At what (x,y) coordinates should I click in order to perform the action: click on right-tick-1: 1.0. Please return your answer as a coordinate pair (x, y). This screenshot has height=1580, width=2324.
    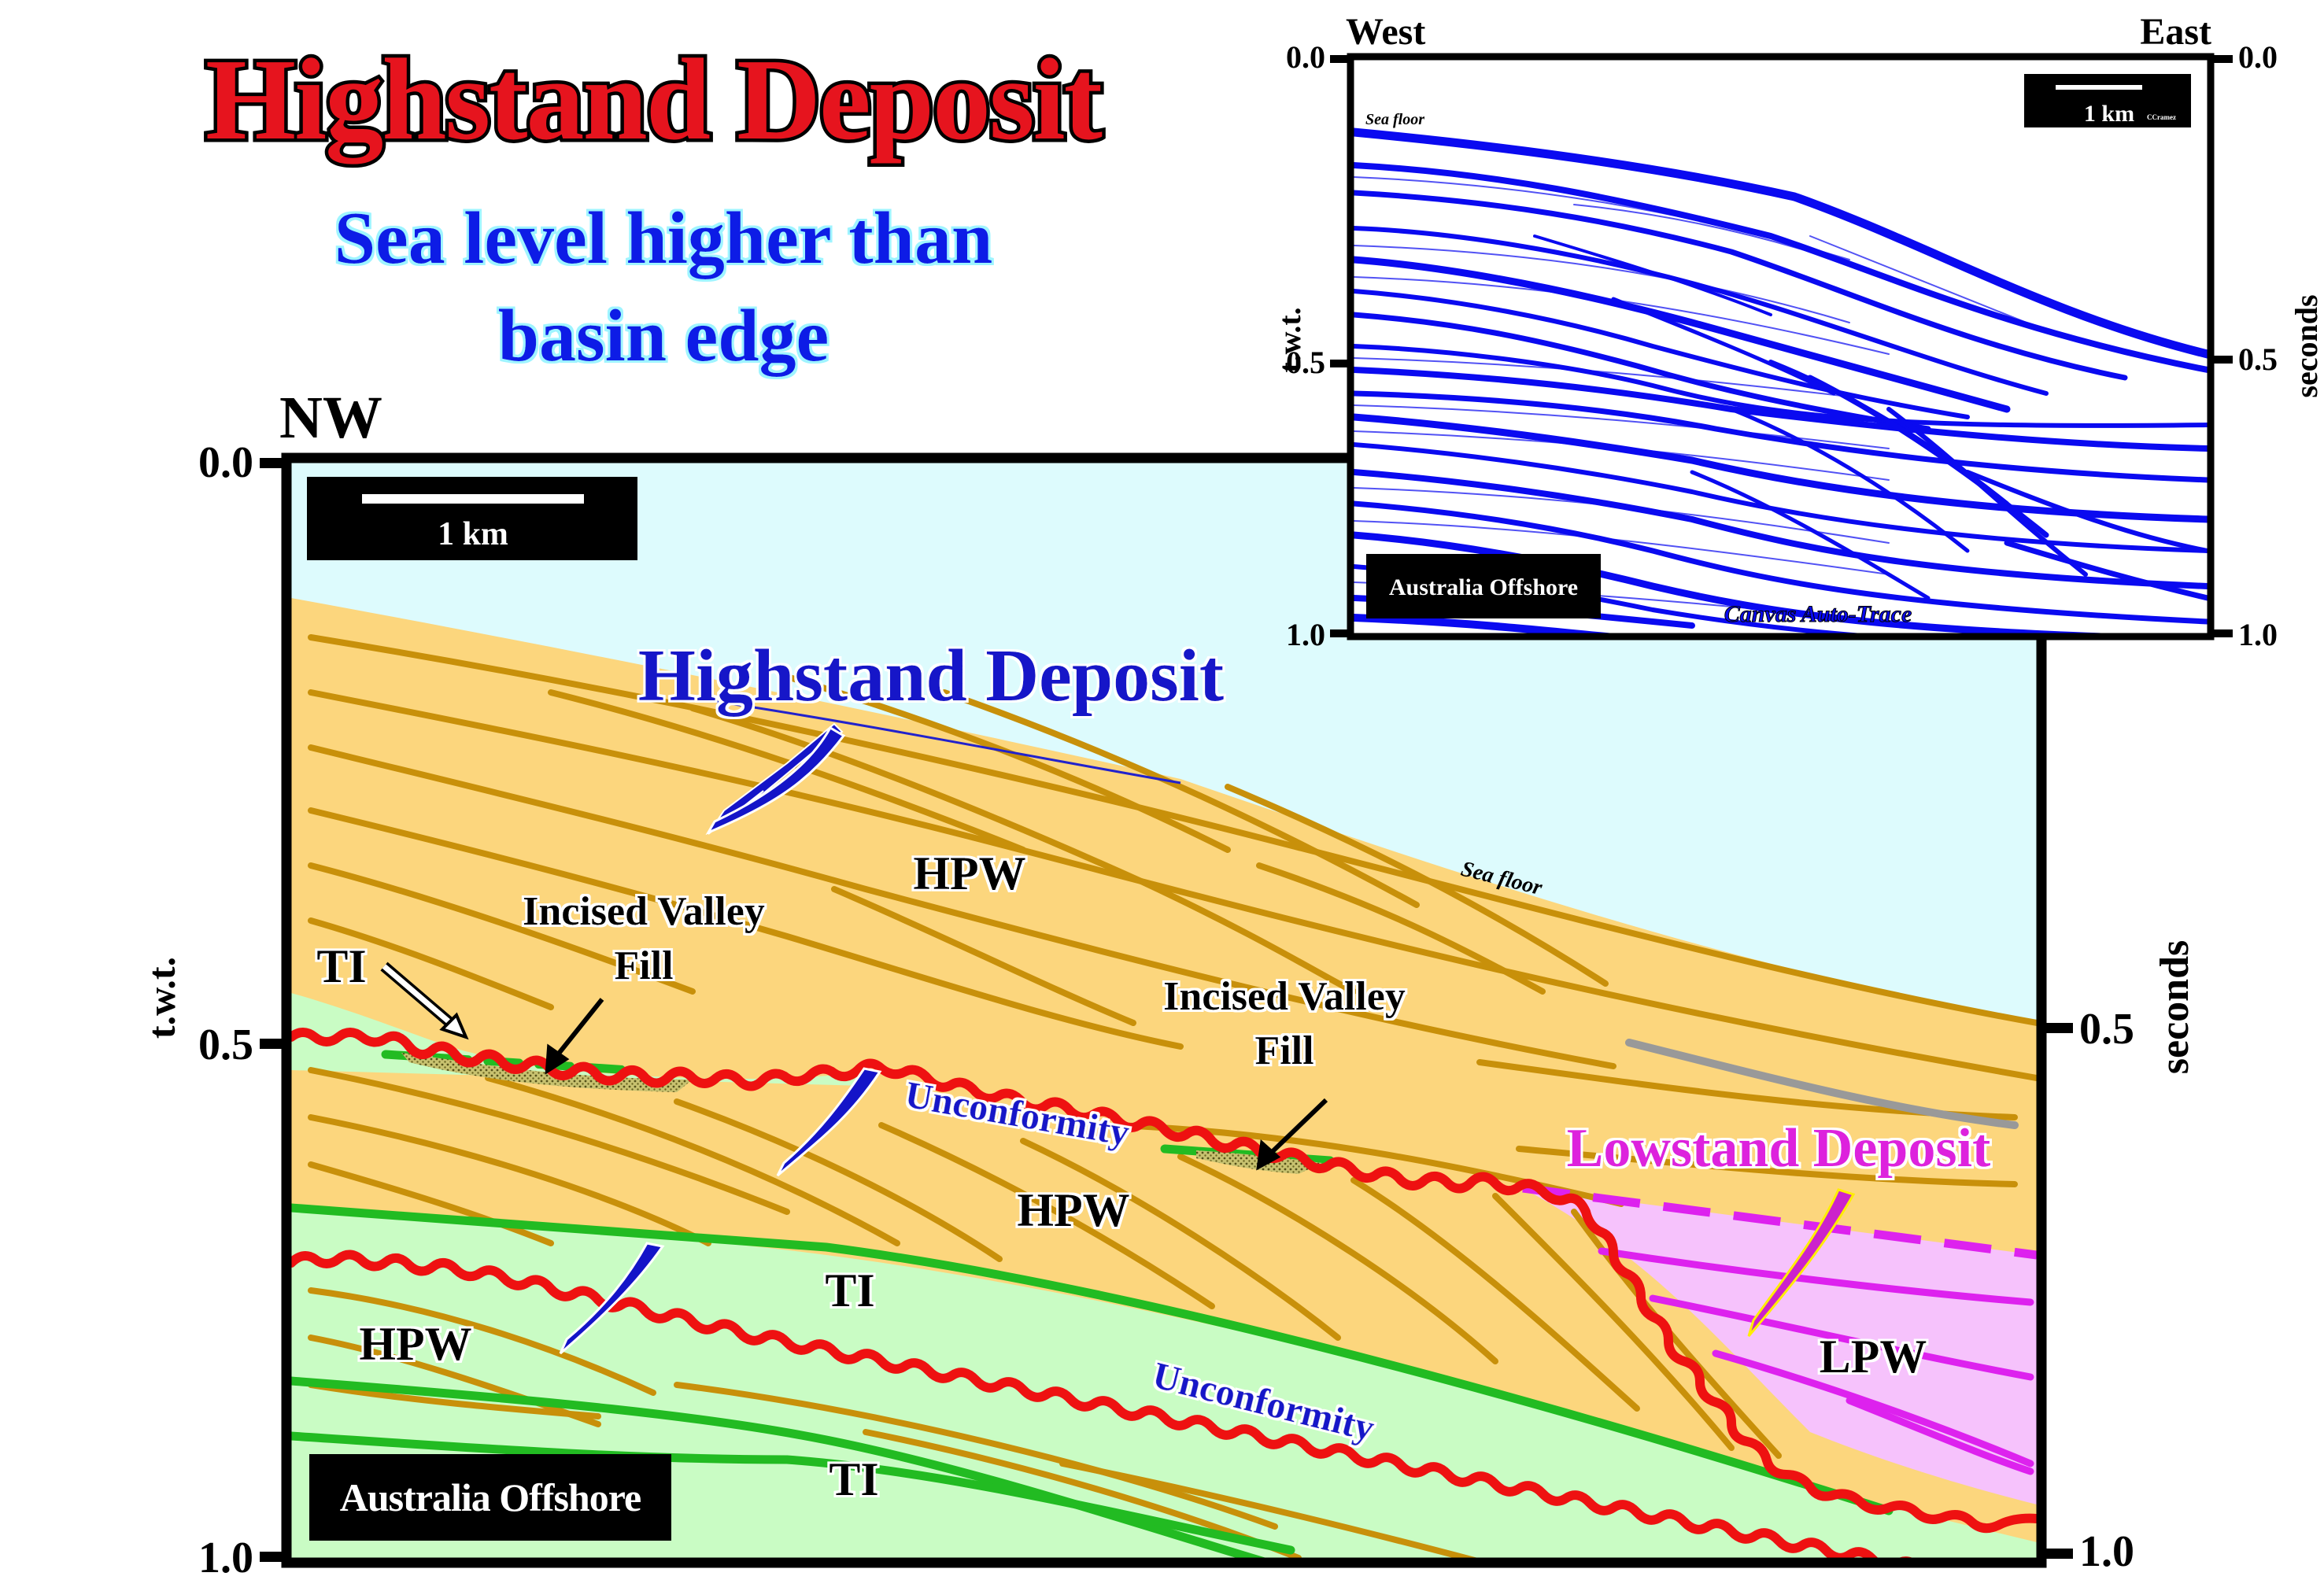
    Looking at the image, I should click on (2106, 1551).